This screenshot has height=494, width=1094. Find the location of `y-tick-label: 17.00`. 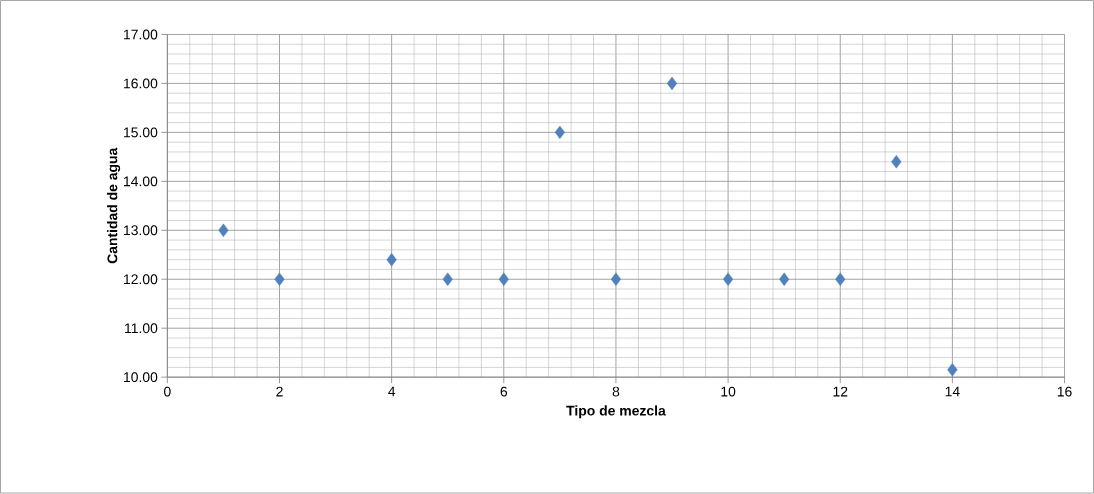

y-tick-label: 17.00 is located at coordinates (141, 34).